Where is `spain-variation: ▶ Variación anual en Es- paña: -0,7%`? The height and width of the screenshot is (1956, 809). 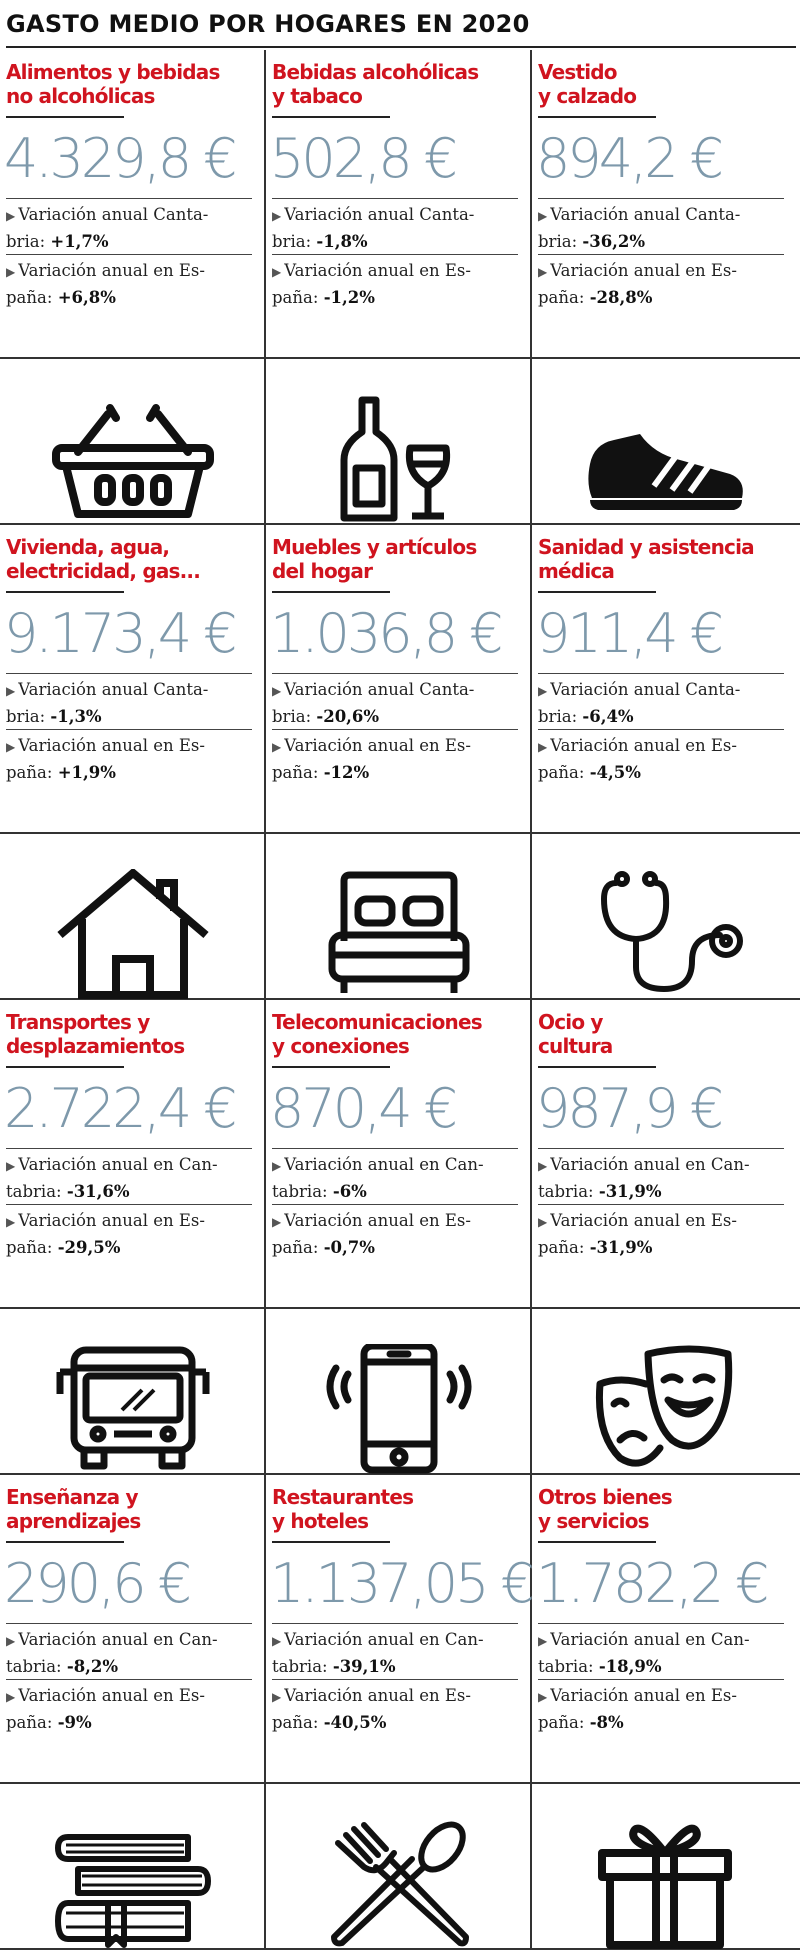
spain-variation: ▶ Variación anual en Es- paña: -0,7% is located at coordinates (398, 1234).